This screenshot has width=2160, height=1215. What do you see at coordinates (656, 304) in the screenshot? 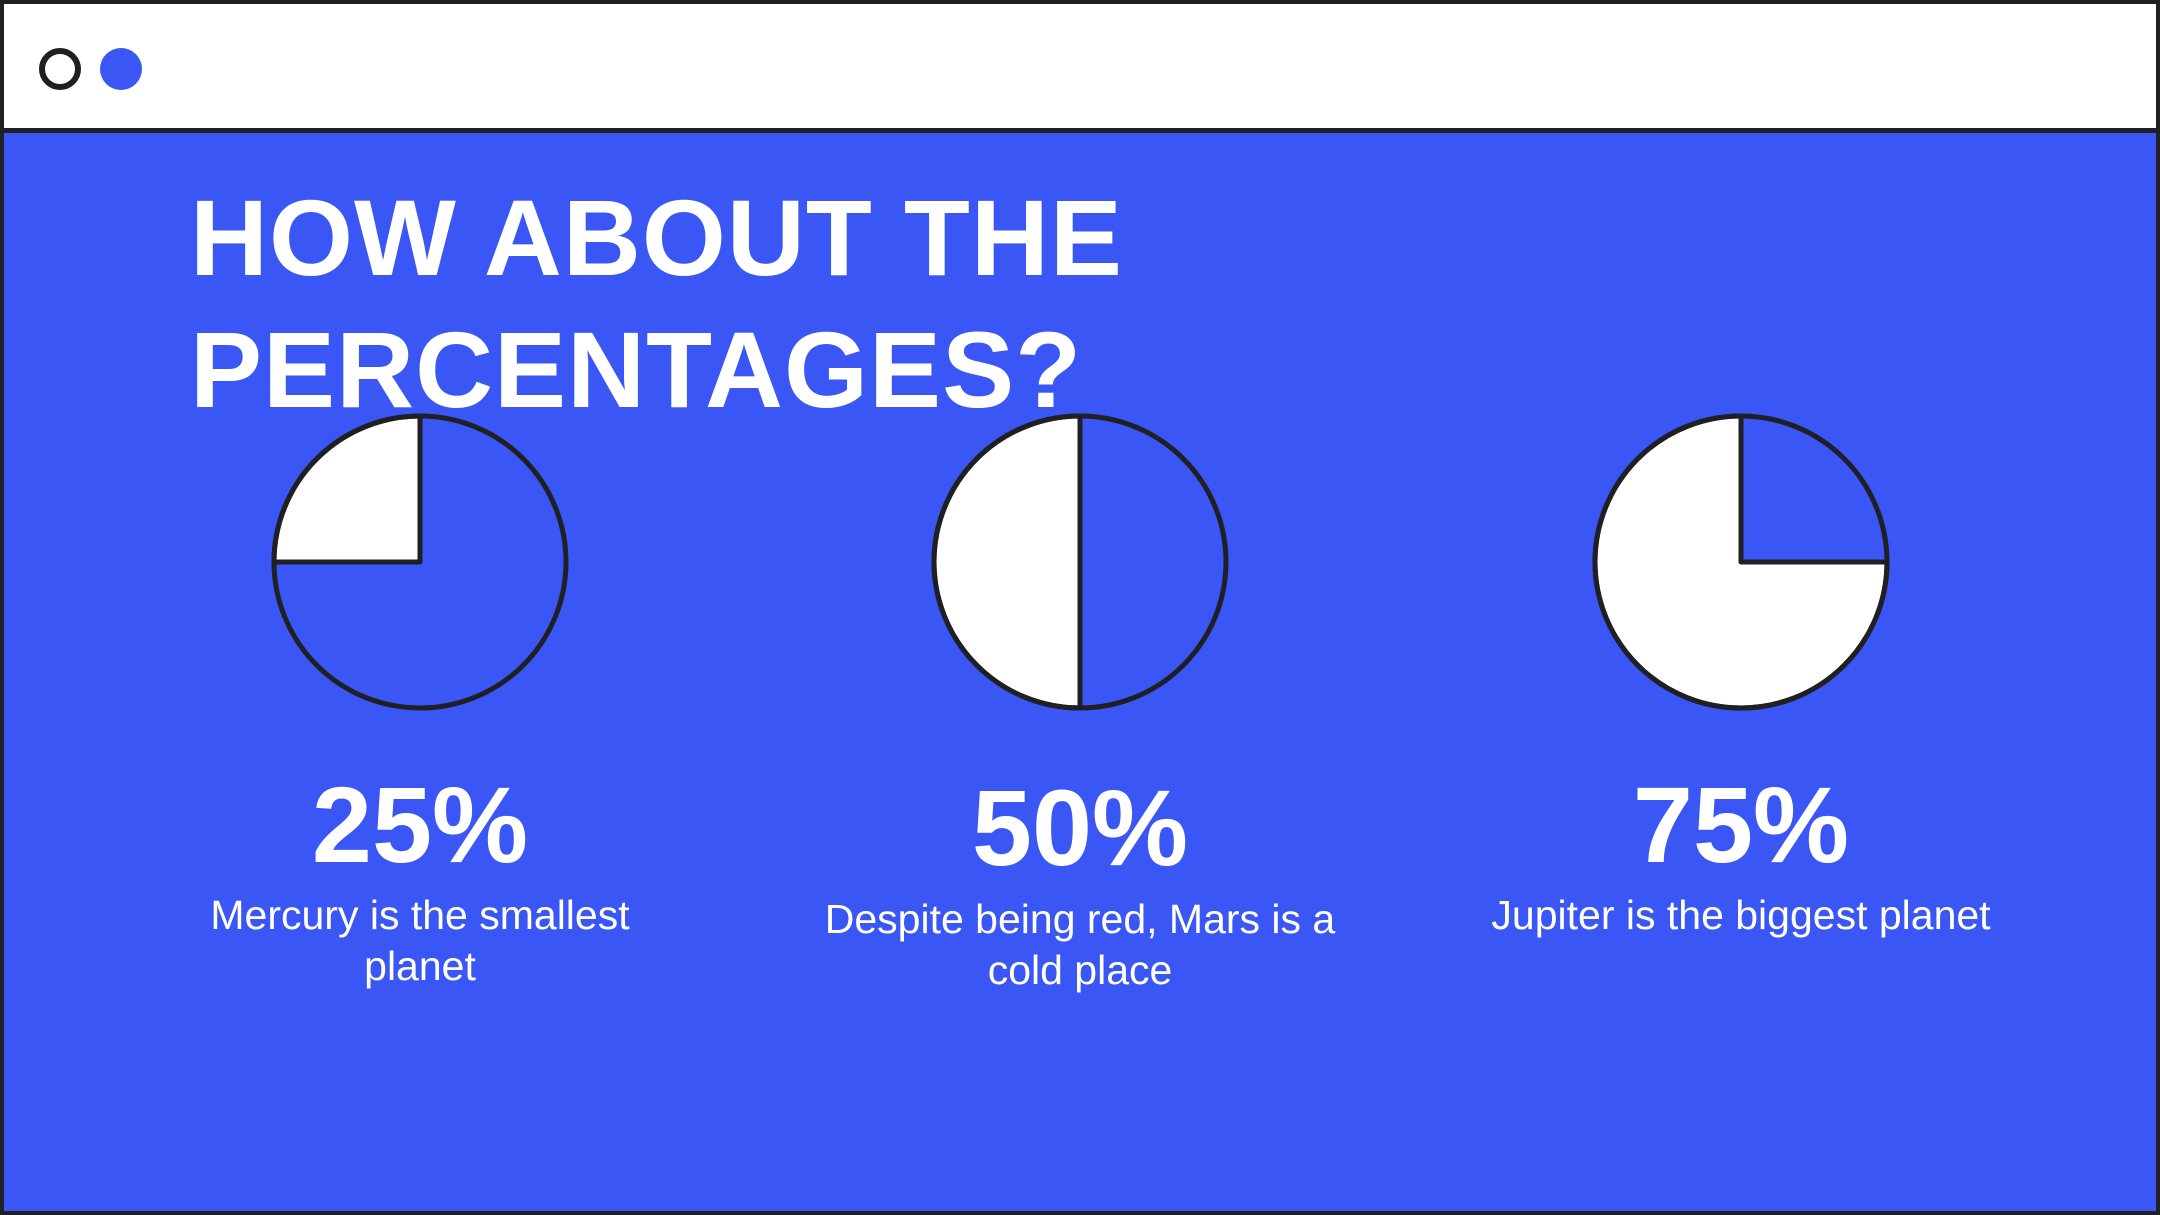
I see `slide-title: HOW ABOUT THE PERCENTAGES?` at bounding box center [656, 304].